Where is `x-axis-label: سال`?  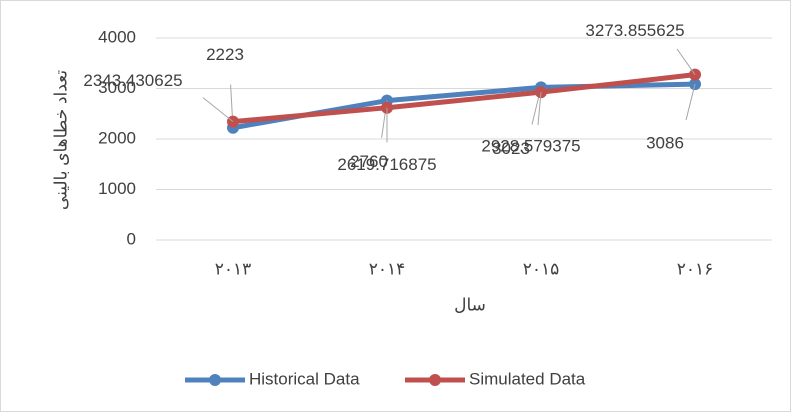
x-axis-label: سال is located at coordinates (470, 304).